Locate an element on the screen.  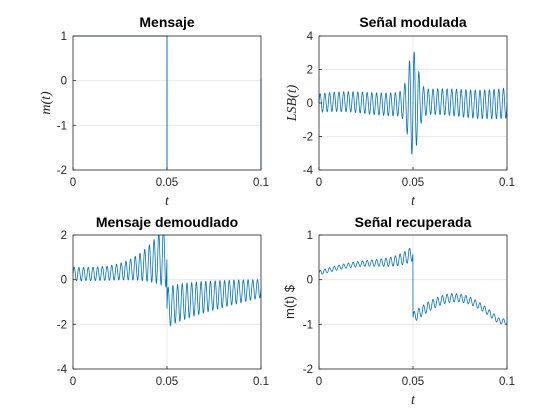
y-axis-label: m(t) is located at coordinates (46, 103).